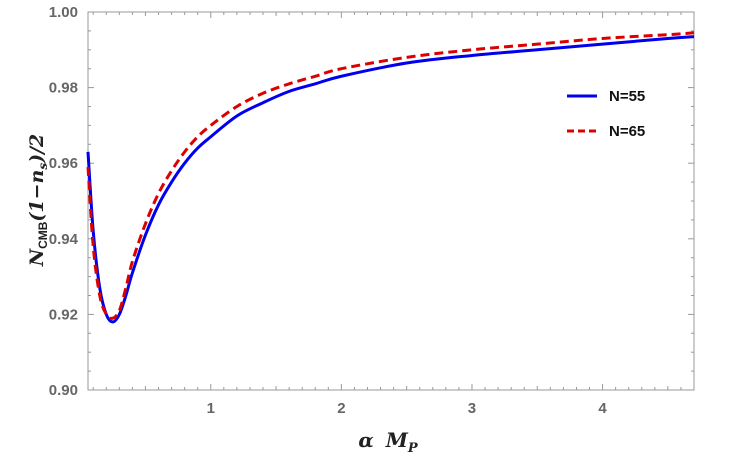  Describe the element at coordinates (37, 257) in the screenshot. I see `y-axis-title-main: N` at that location.